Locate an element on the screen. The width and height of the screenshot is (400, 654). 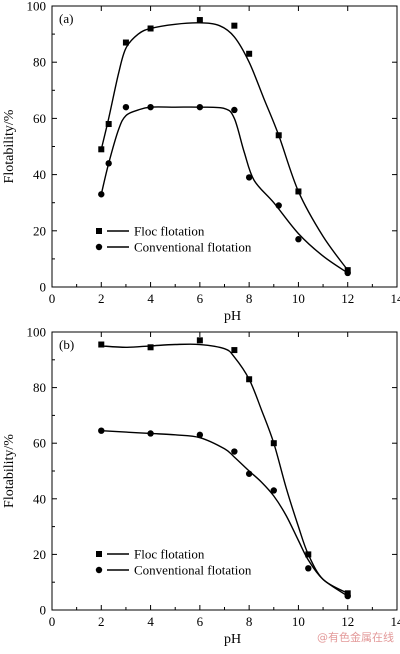
panel-label: (b) is located at coordinates (66, 344).